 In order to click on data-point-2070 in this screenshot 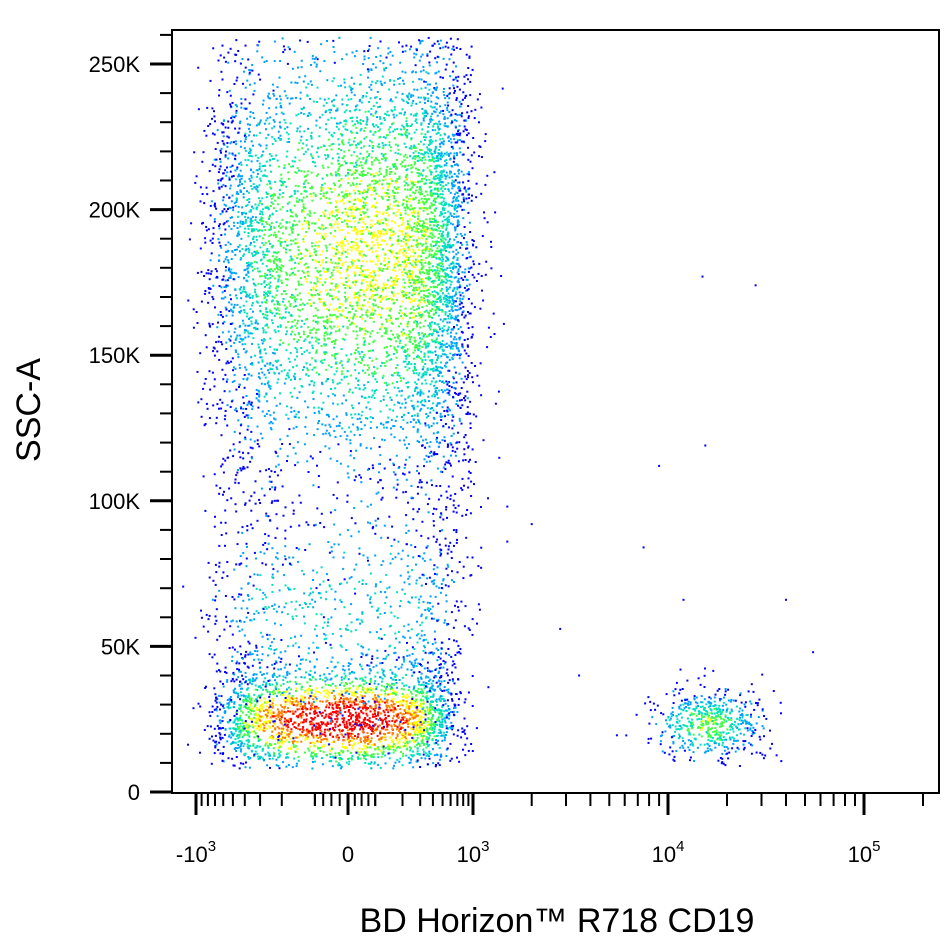, I will do `click(254, 737)`.